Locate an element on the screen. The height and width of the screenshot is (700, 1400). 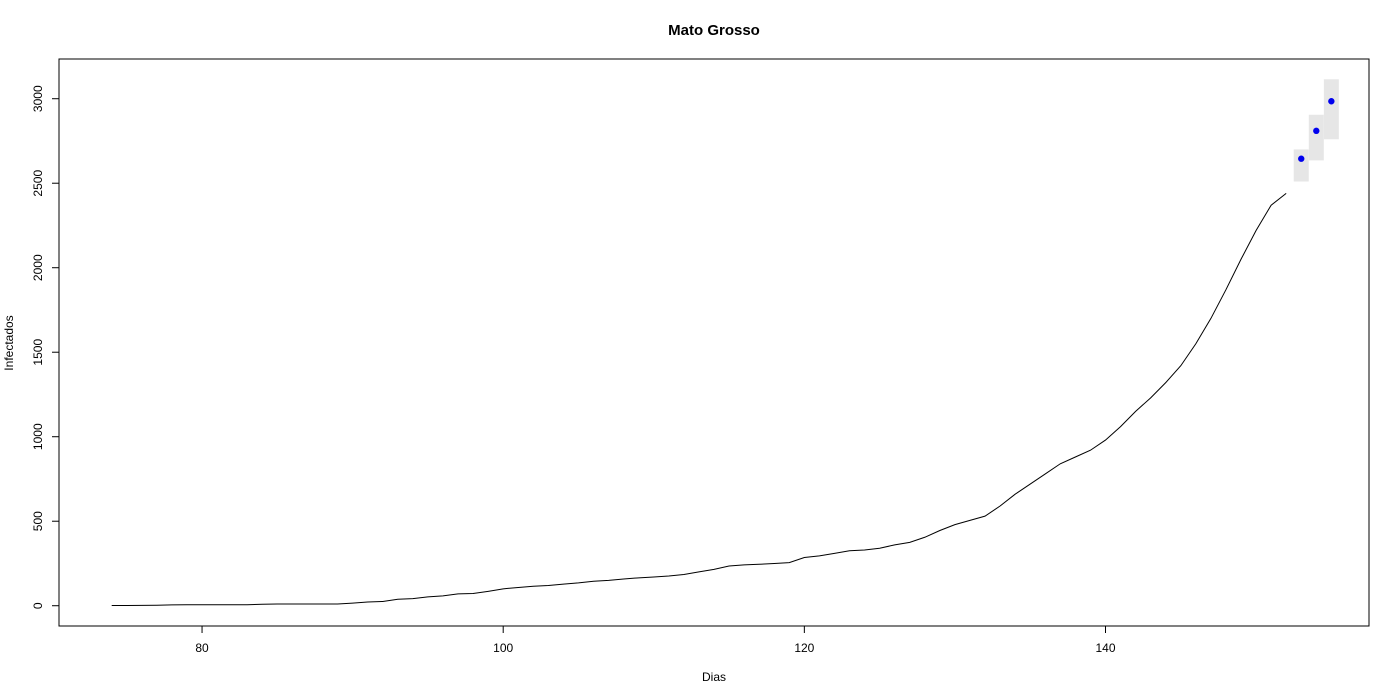
y-tick-label: 500 is located at coordinates (38, 521).